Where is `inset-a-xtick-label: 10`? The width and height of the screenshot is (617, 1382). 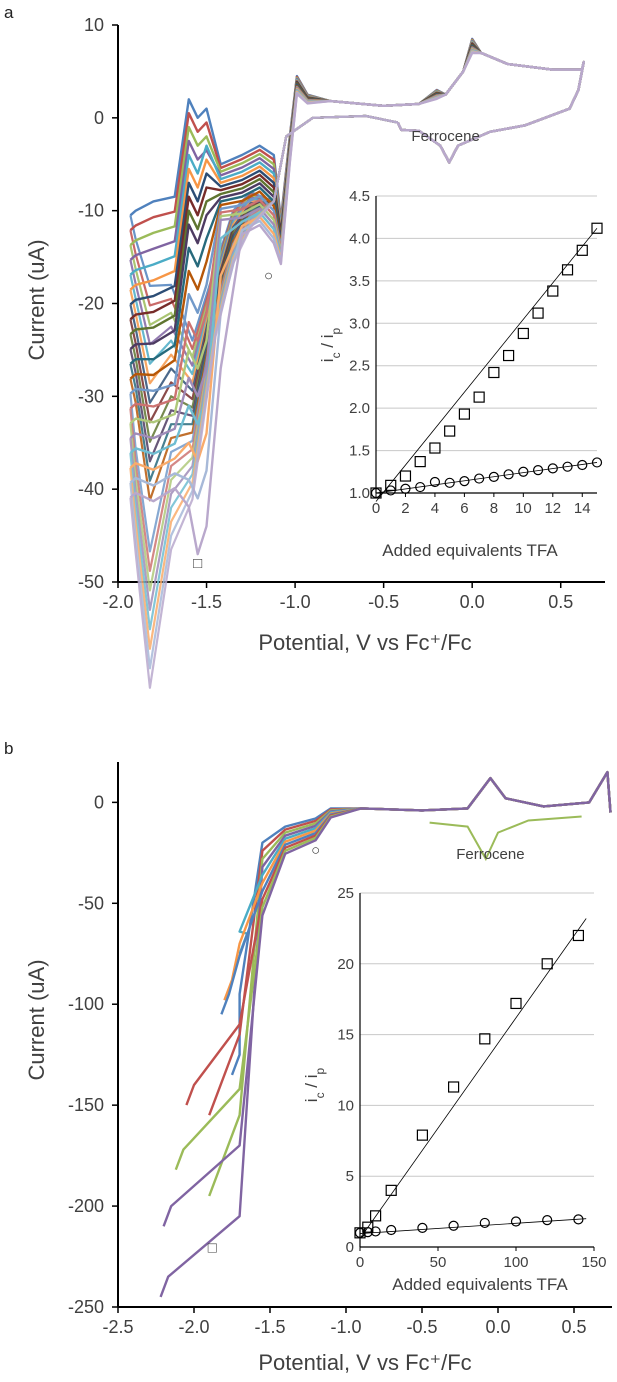 inset-a-xtick-label: 10 is located at coordinates (523, 508).